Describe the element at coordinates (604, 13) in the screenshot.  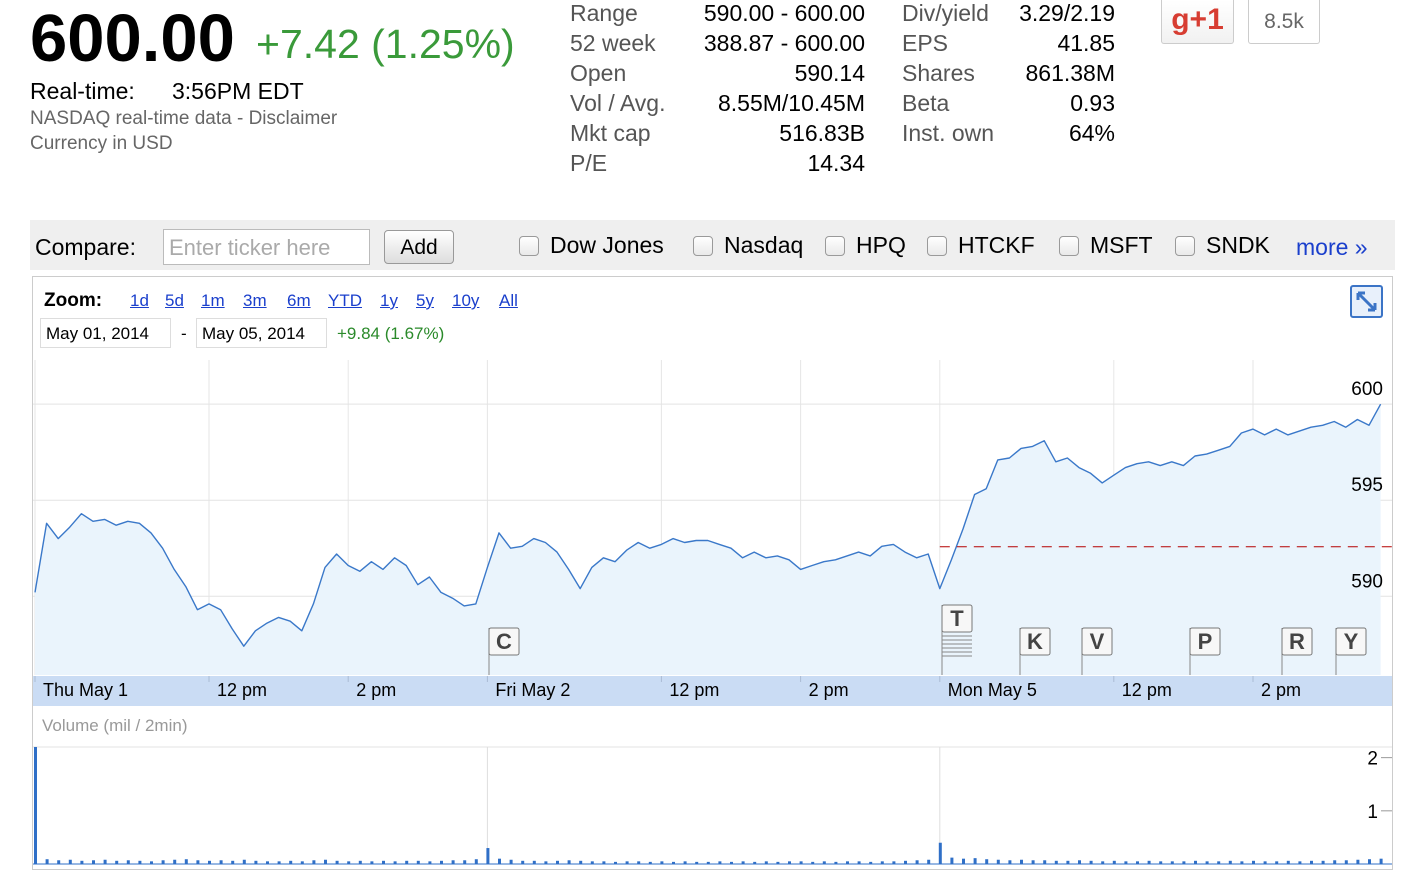
I see `stat-label: Range` at that location.